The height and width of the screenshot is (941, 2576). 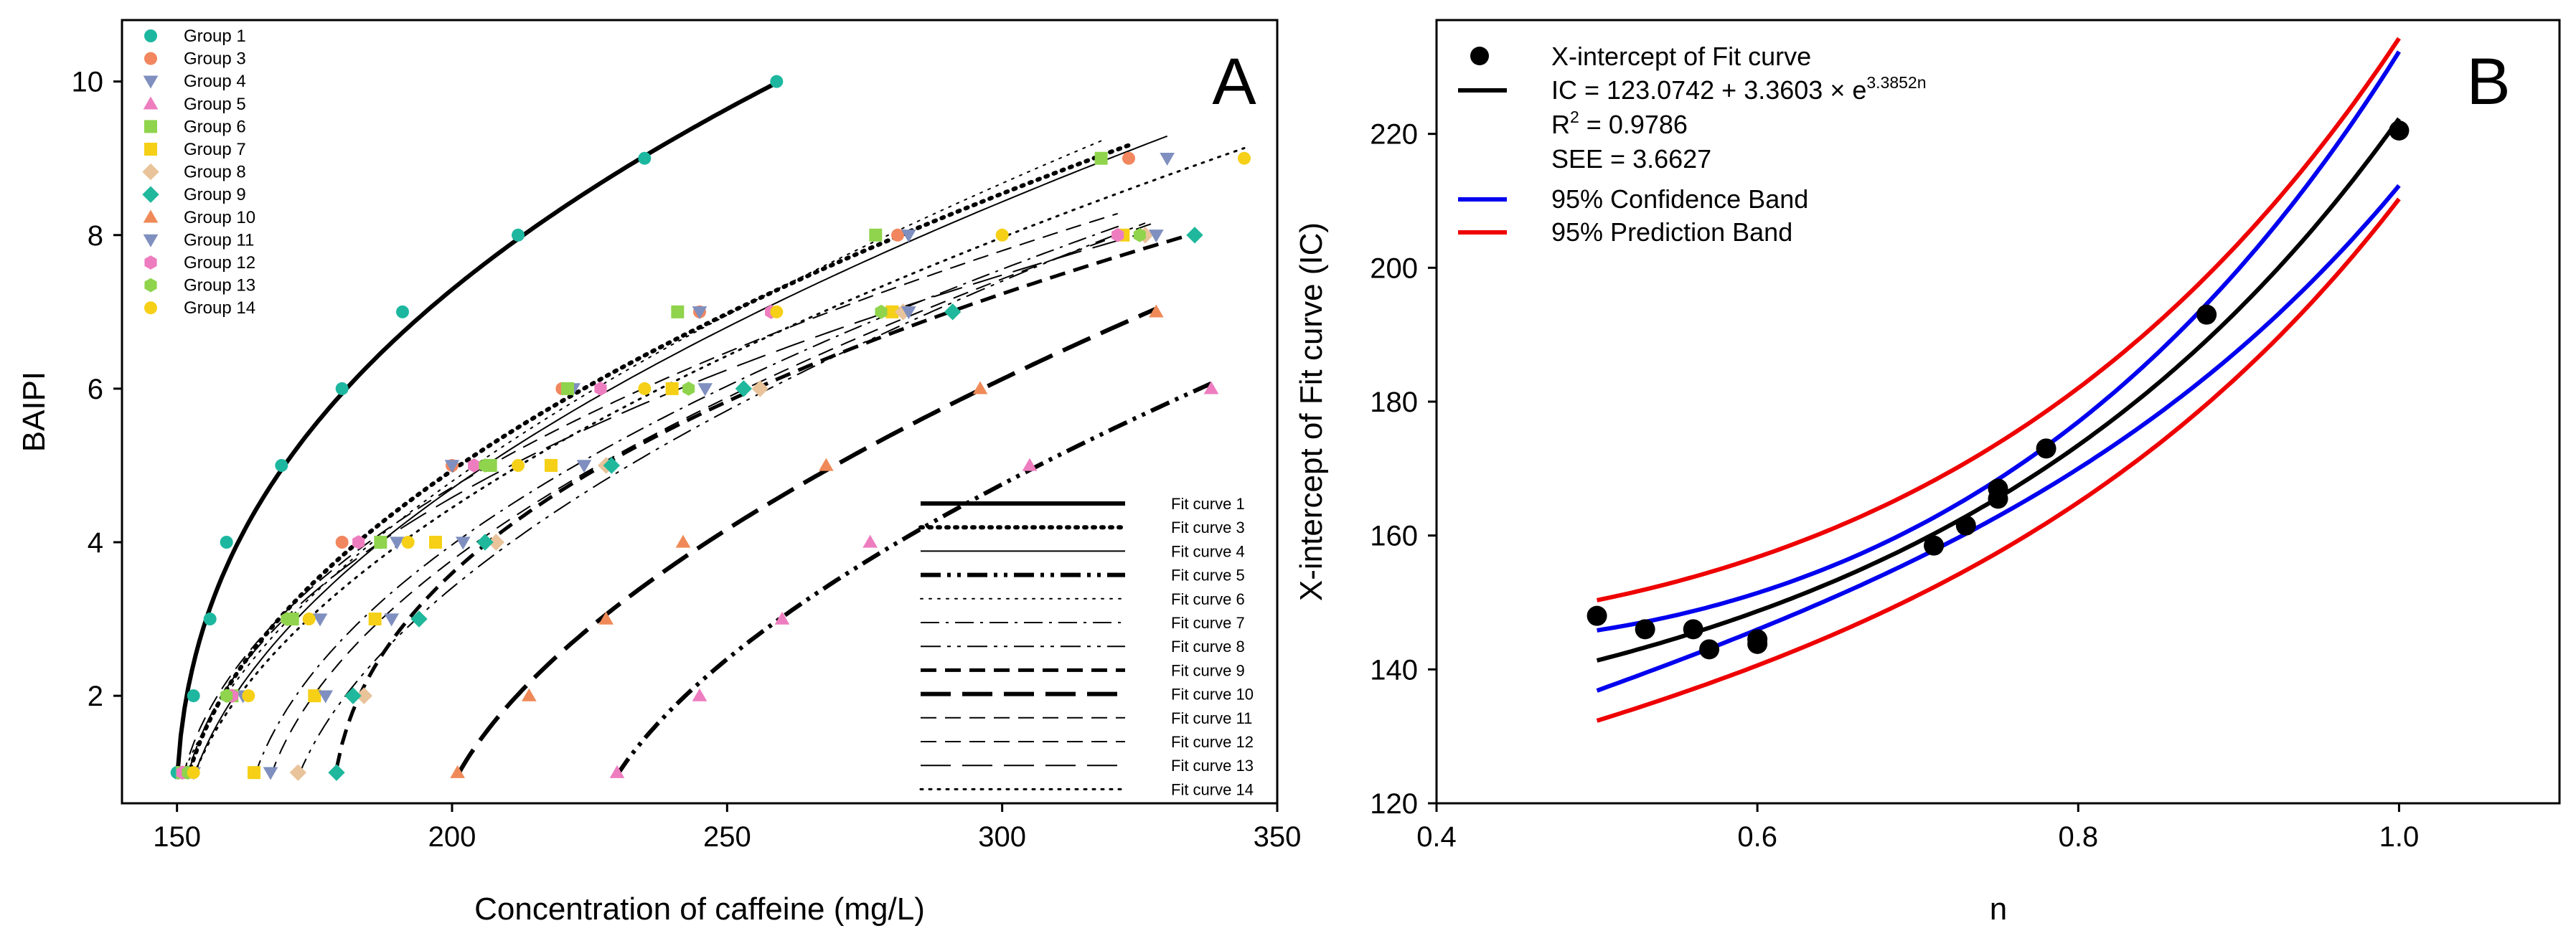 What do you see at coordinates (452, 837) in the screenshot?
I see `panel-a-x-tick-label: 200` at bounding box center [452, 837].